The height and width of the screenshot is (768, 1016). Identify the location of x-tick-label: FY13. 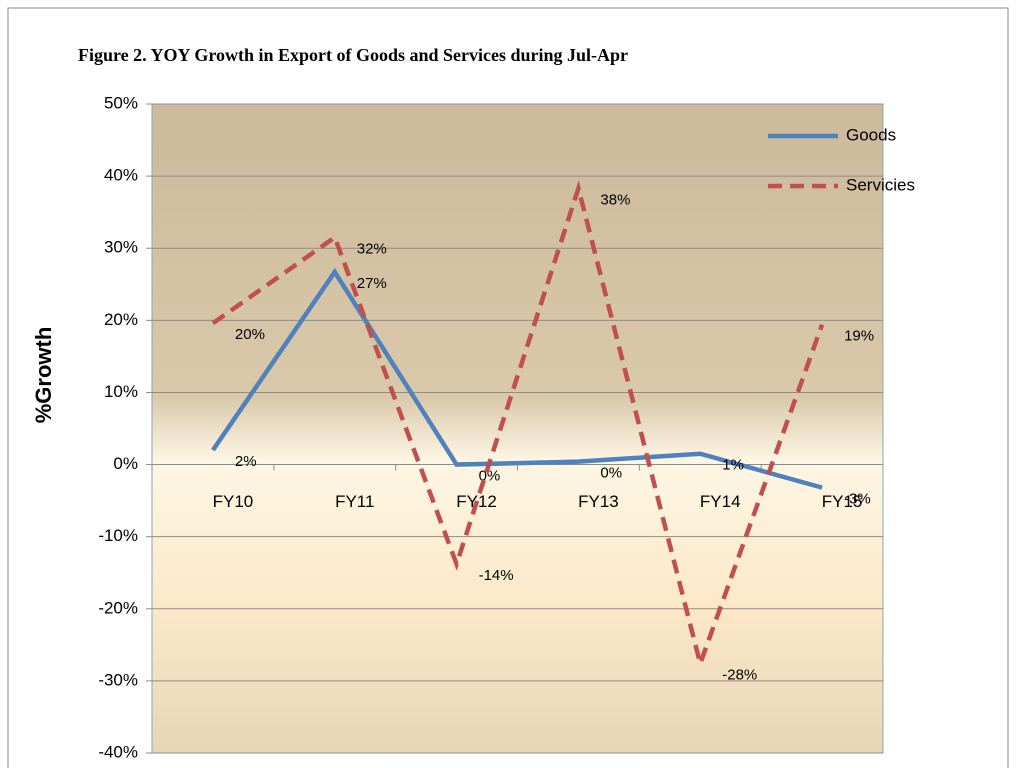
(598, 501).